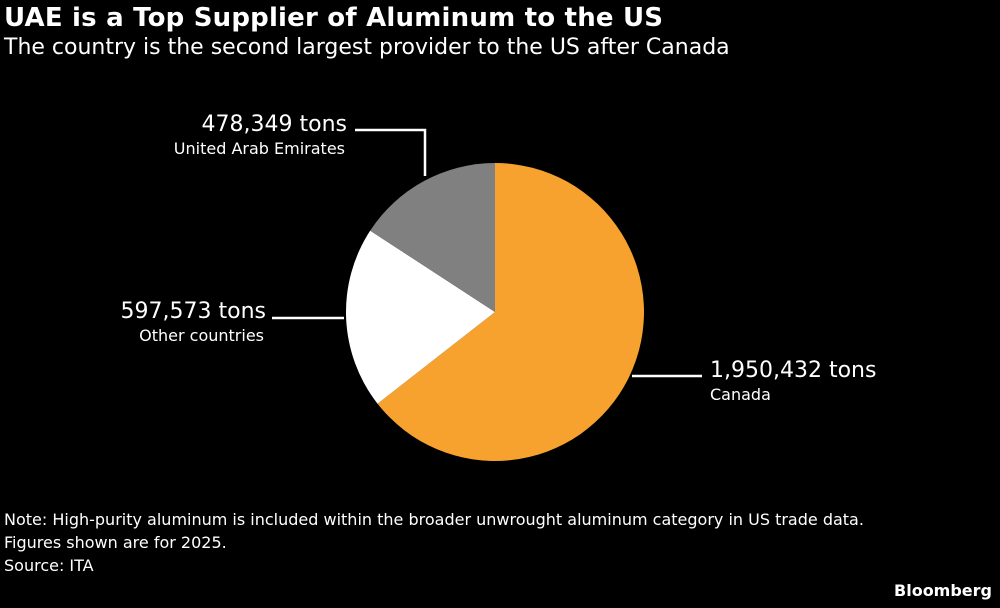 The width and height of the screenshot is (1000, 608). I want to click on slice-category-label: United Arab Emirates, so click(259, 148).